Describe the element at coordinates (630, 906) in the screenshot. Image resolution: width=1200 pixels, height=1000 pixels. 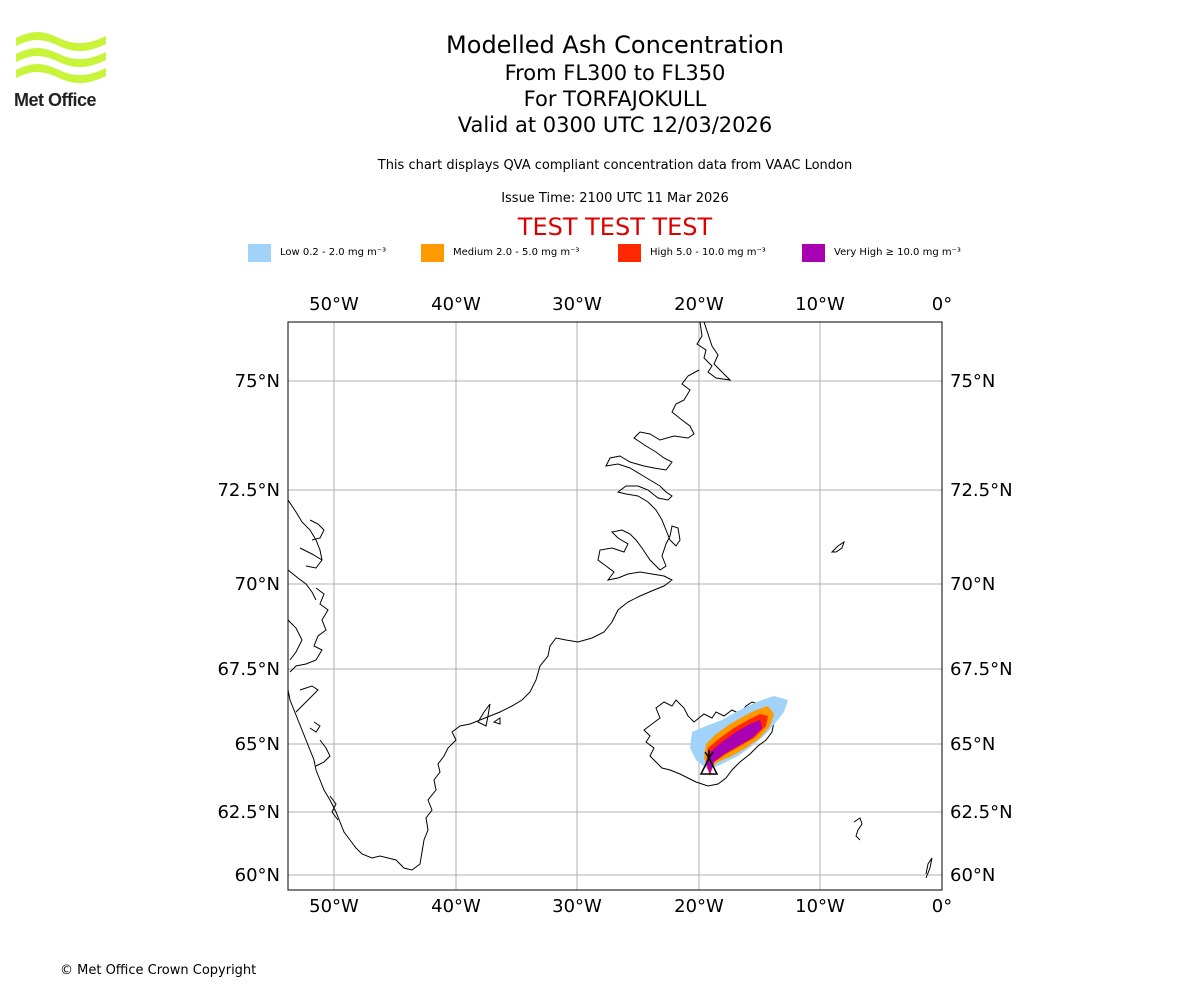
I see `lon-labels-bottom: 50°W 40°W 30°W 20°W 10°W 0°` at that location.